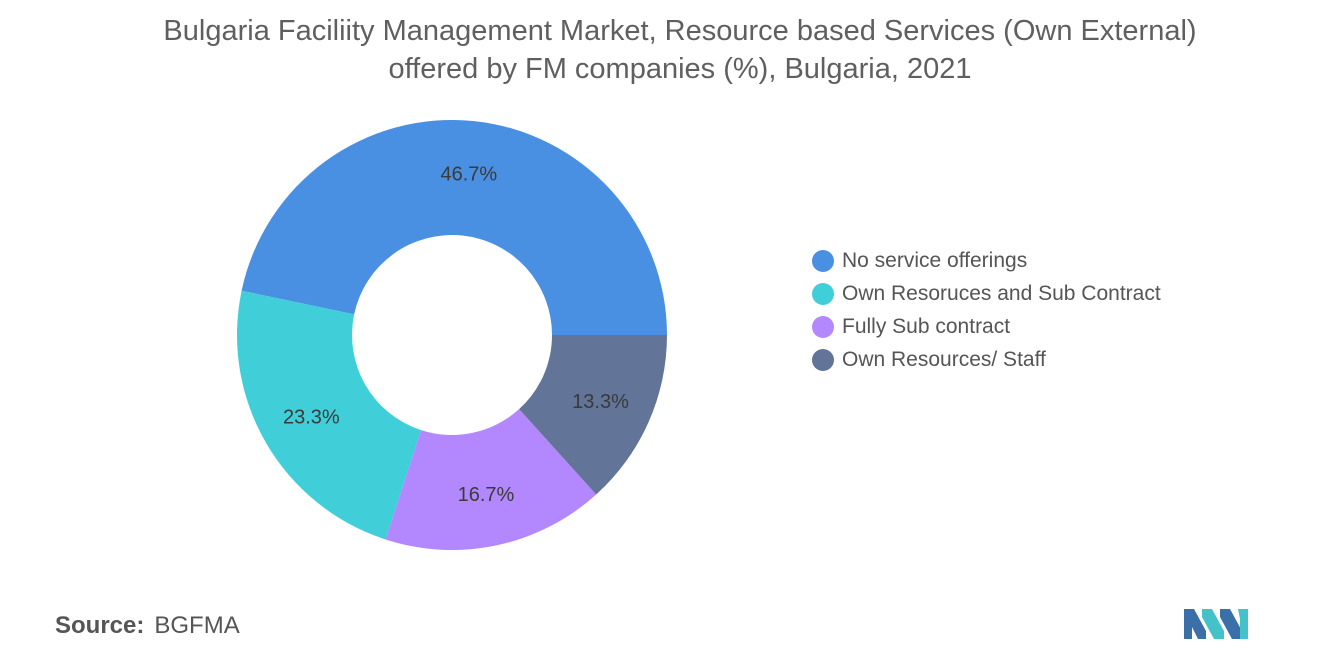  I want to click on mordor-intelligence-logo-icon, so click(1216, 624).